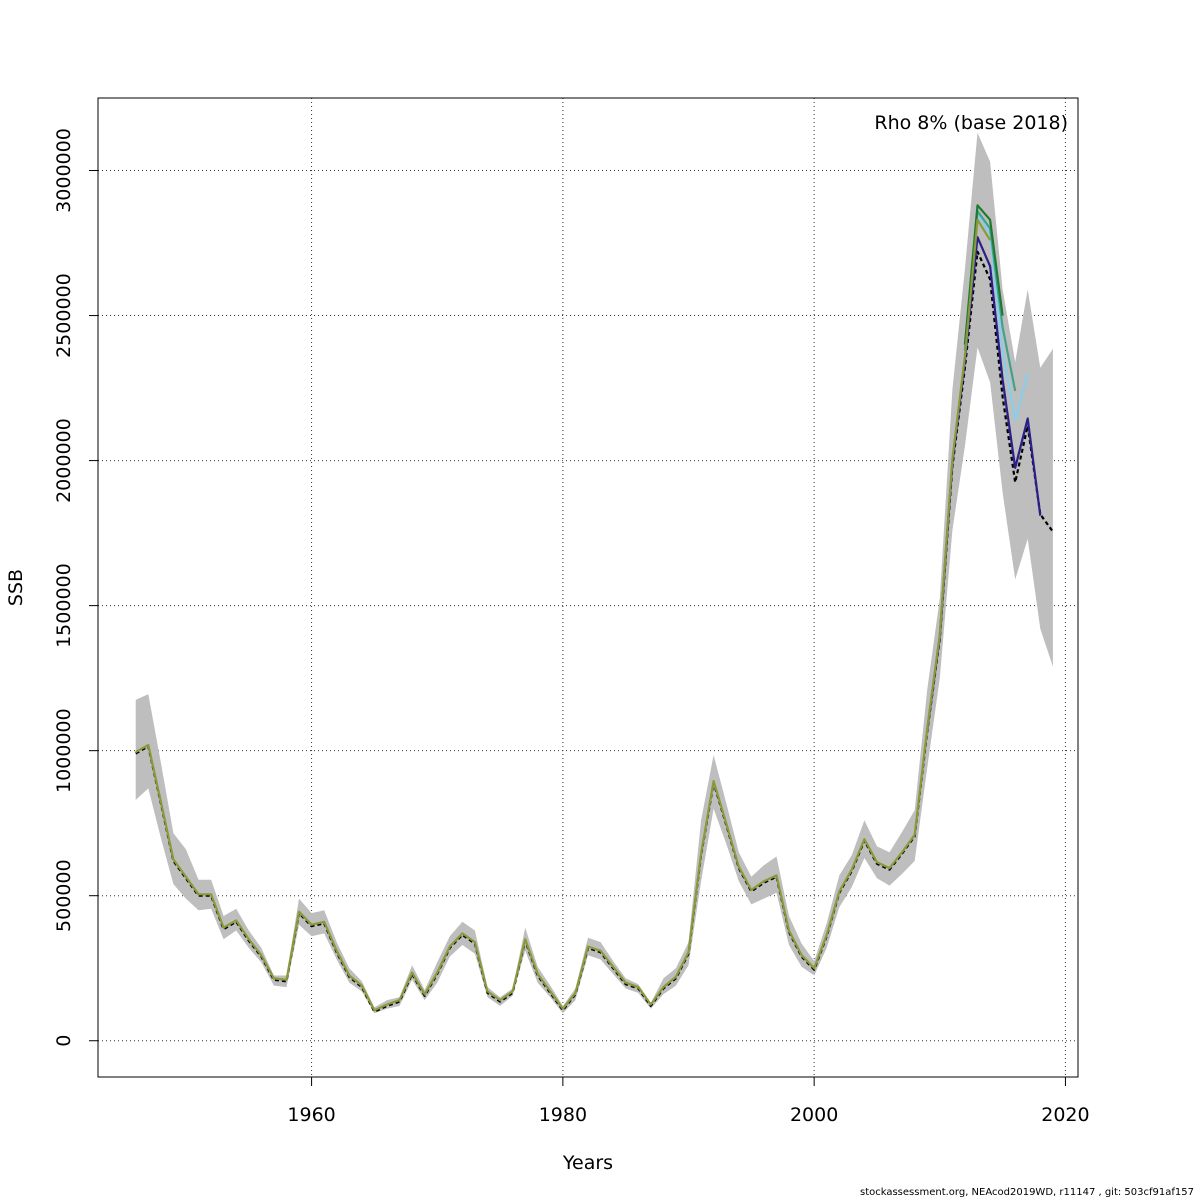  I want to click on x-tick-label-2020: 2020, so click(1065, 1115).